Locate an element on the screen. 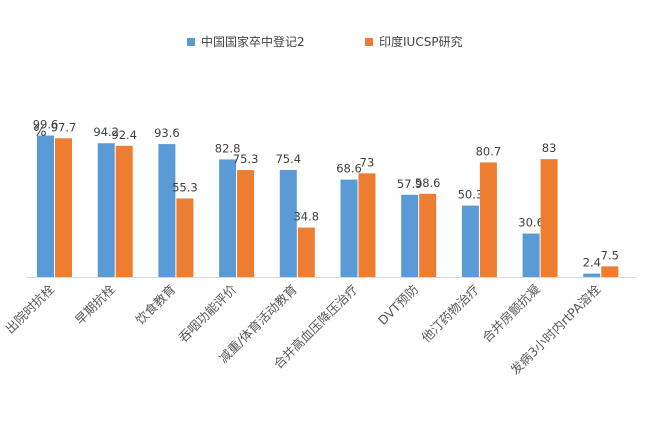  data-label: 7.5 is located at coordinates (610, 255).